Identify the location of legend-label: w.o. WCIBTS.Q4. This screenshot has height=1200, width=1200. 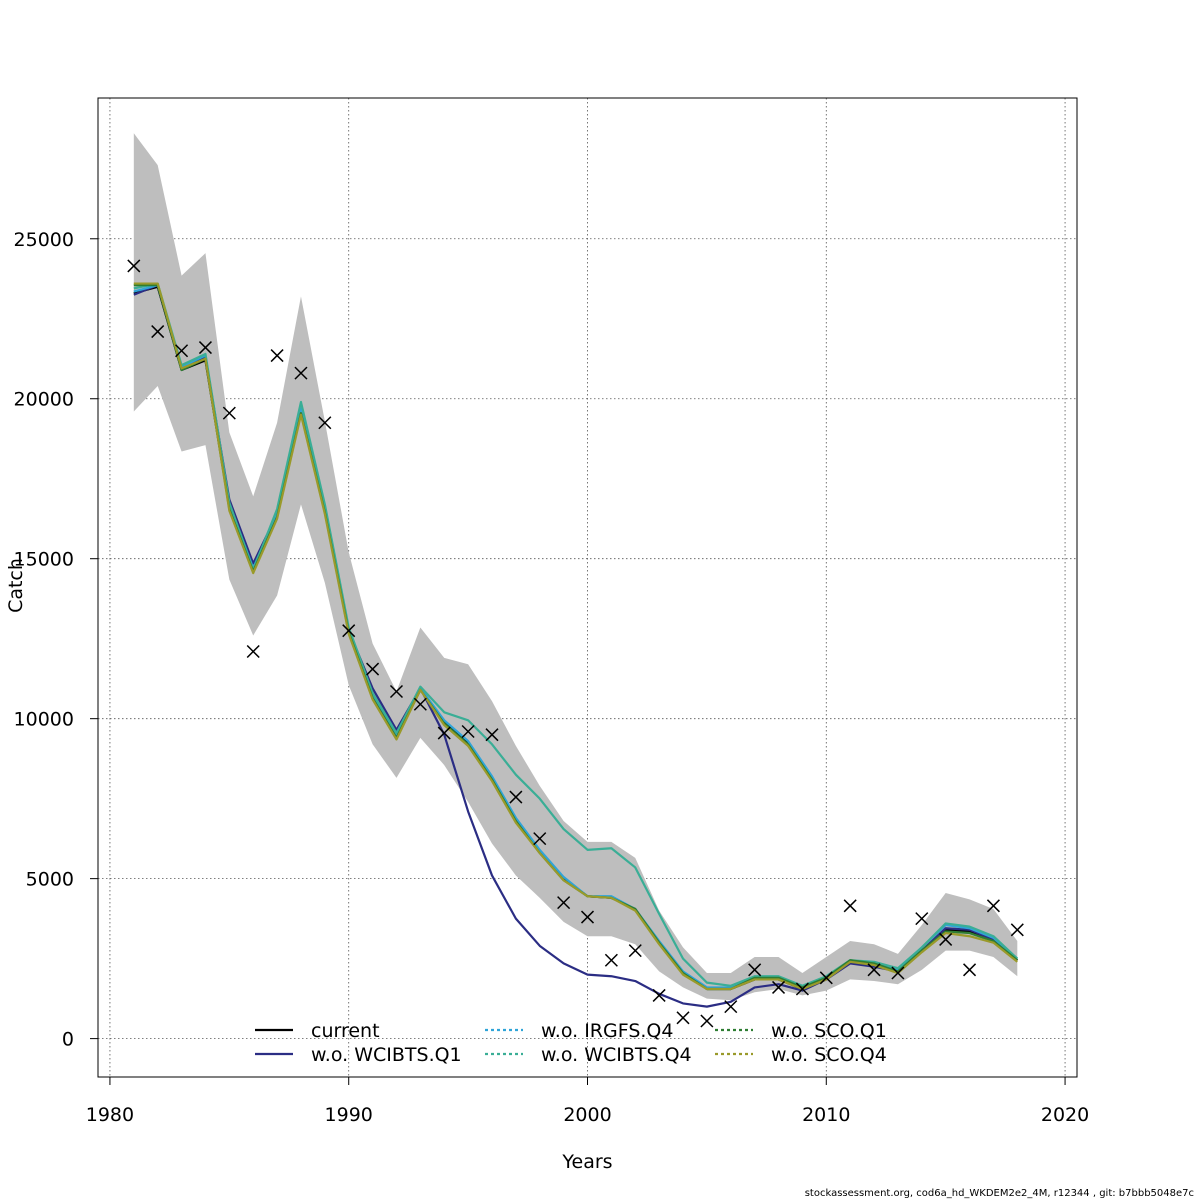
(616, 1055).